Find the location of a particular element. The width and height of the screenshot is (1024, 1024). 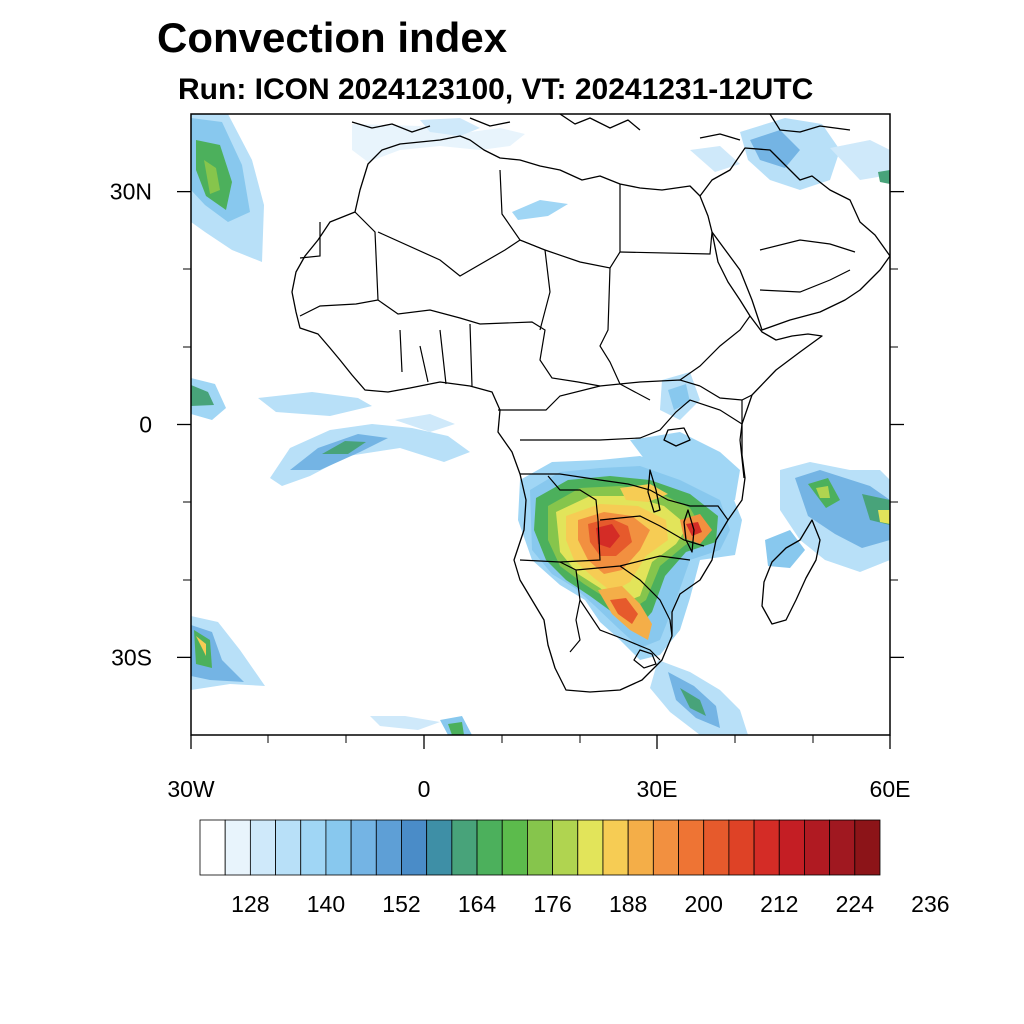

shading-southern-africa is located at coordinates (630, 558).